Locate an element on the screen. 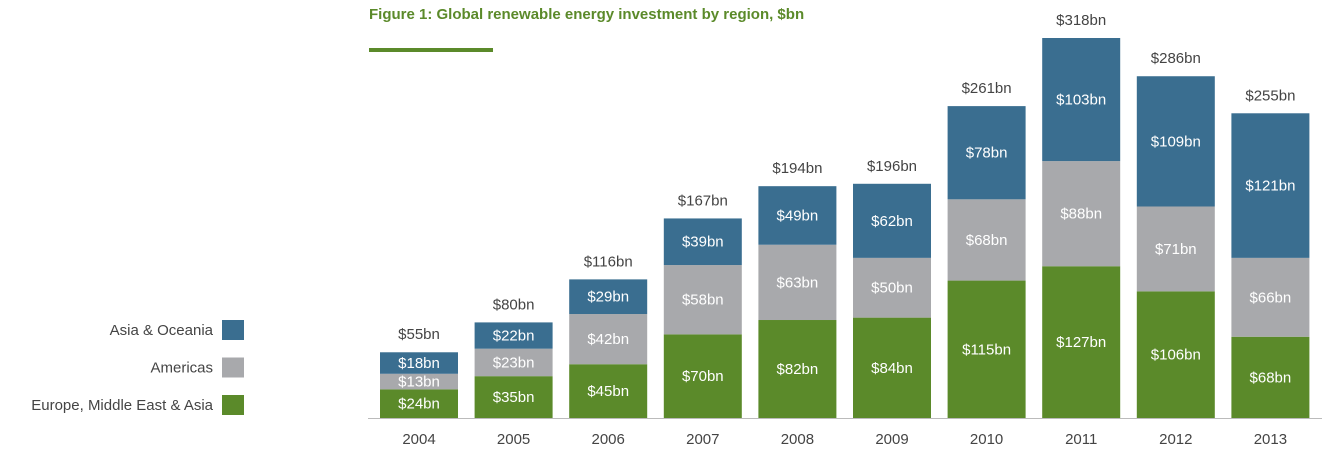  value-label: $70bn is located at coordinates (703, 376).